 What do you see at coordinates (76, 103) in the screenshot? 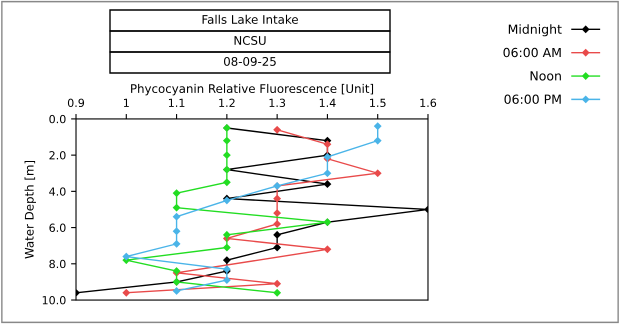
I see `x-tick-label: 0.9` at bounding box center [76, 103].